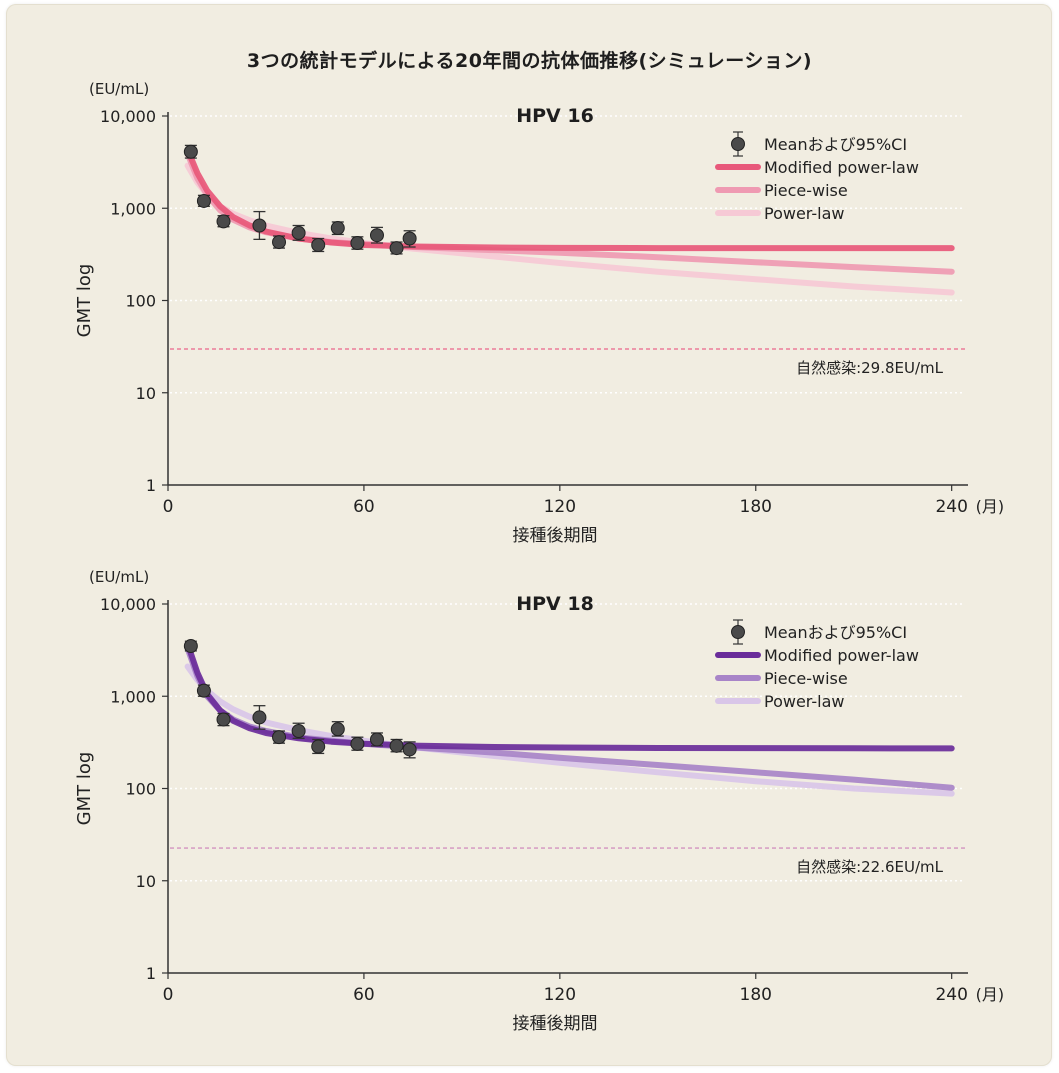 Image resolution: width=1059 pixels, height=1073 pixels. I want to click on chart-title: HPV 18, so click(555, 604).